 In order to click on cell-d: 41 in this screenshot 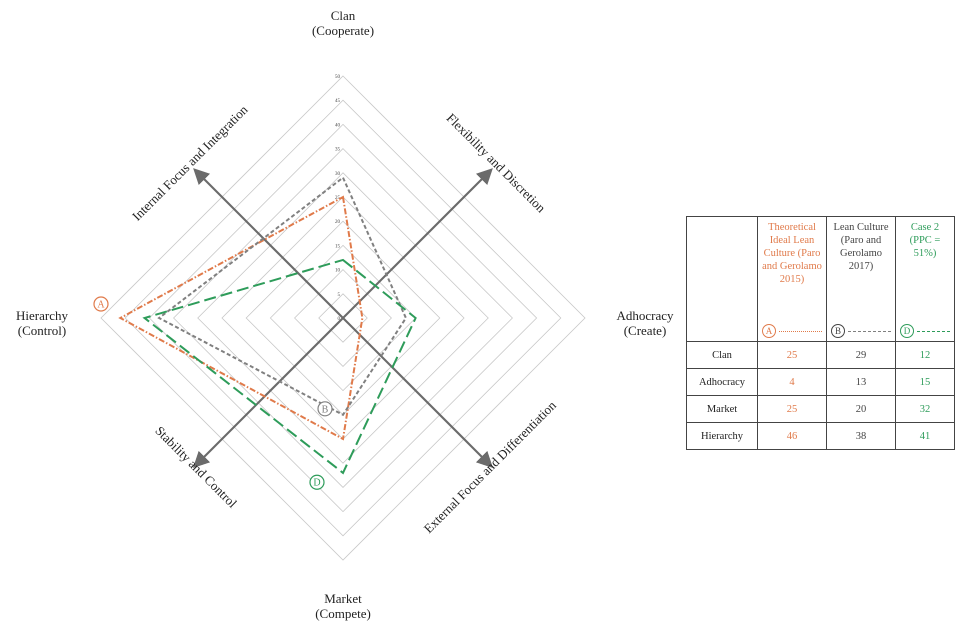, I will do `click(925, 436)`.